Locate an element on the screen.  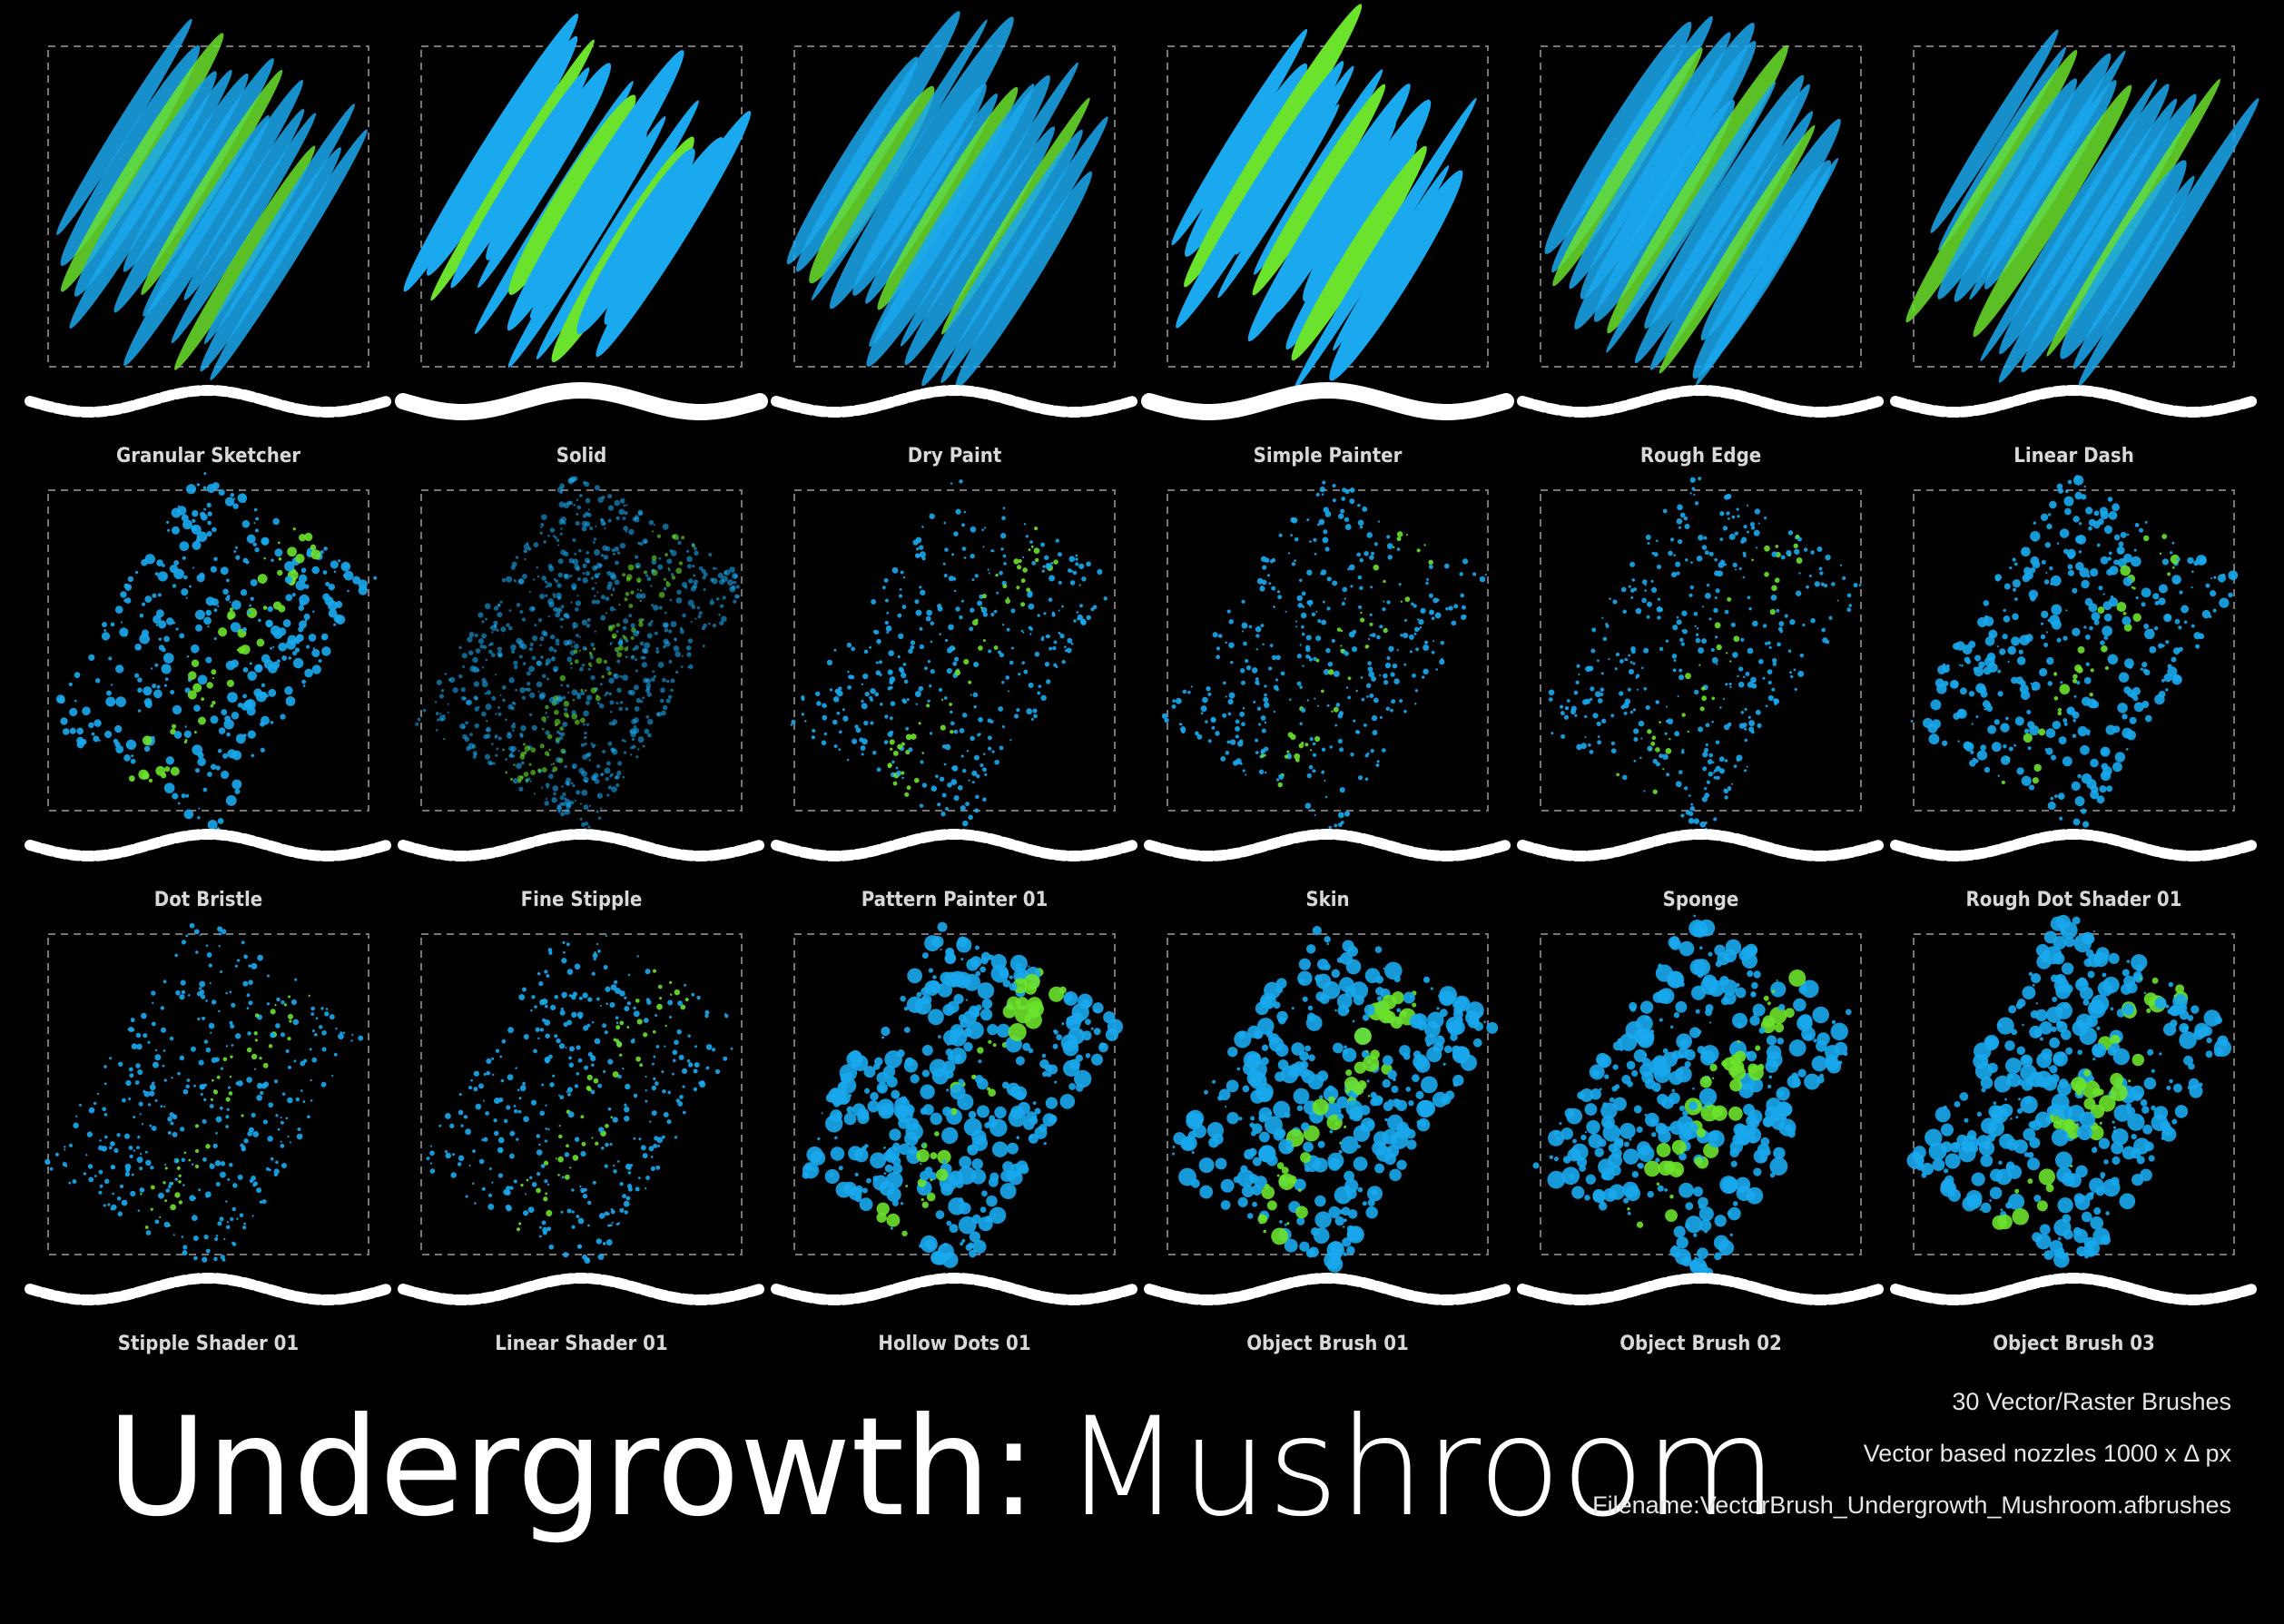
stroke-sample is located at coordinates (1701, 401).